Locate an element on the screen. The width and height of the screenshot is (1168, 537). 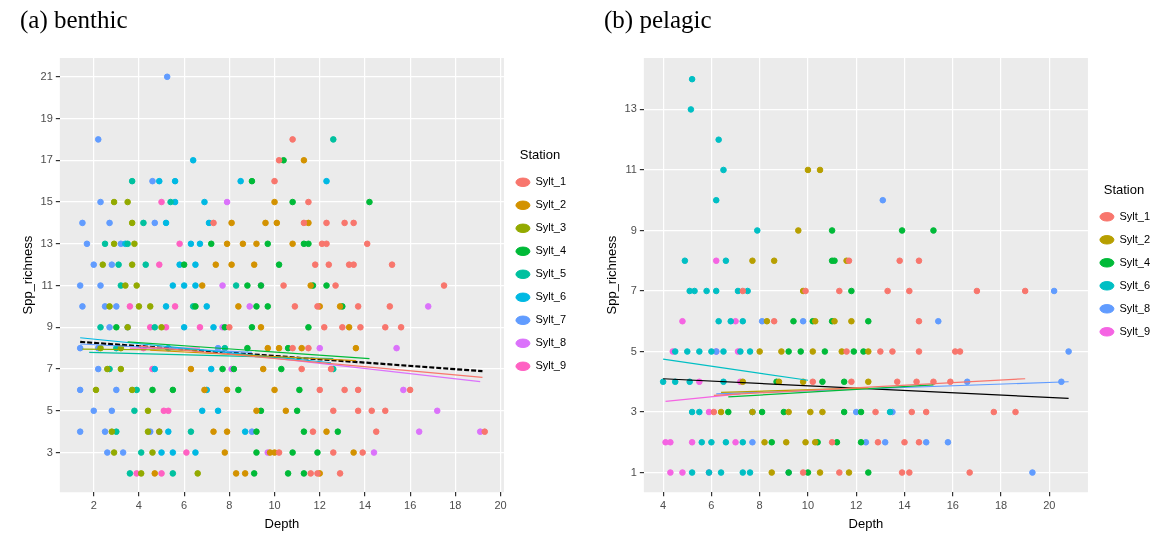
chart-title: (b) pelagic is located at coordinates (658, 19).